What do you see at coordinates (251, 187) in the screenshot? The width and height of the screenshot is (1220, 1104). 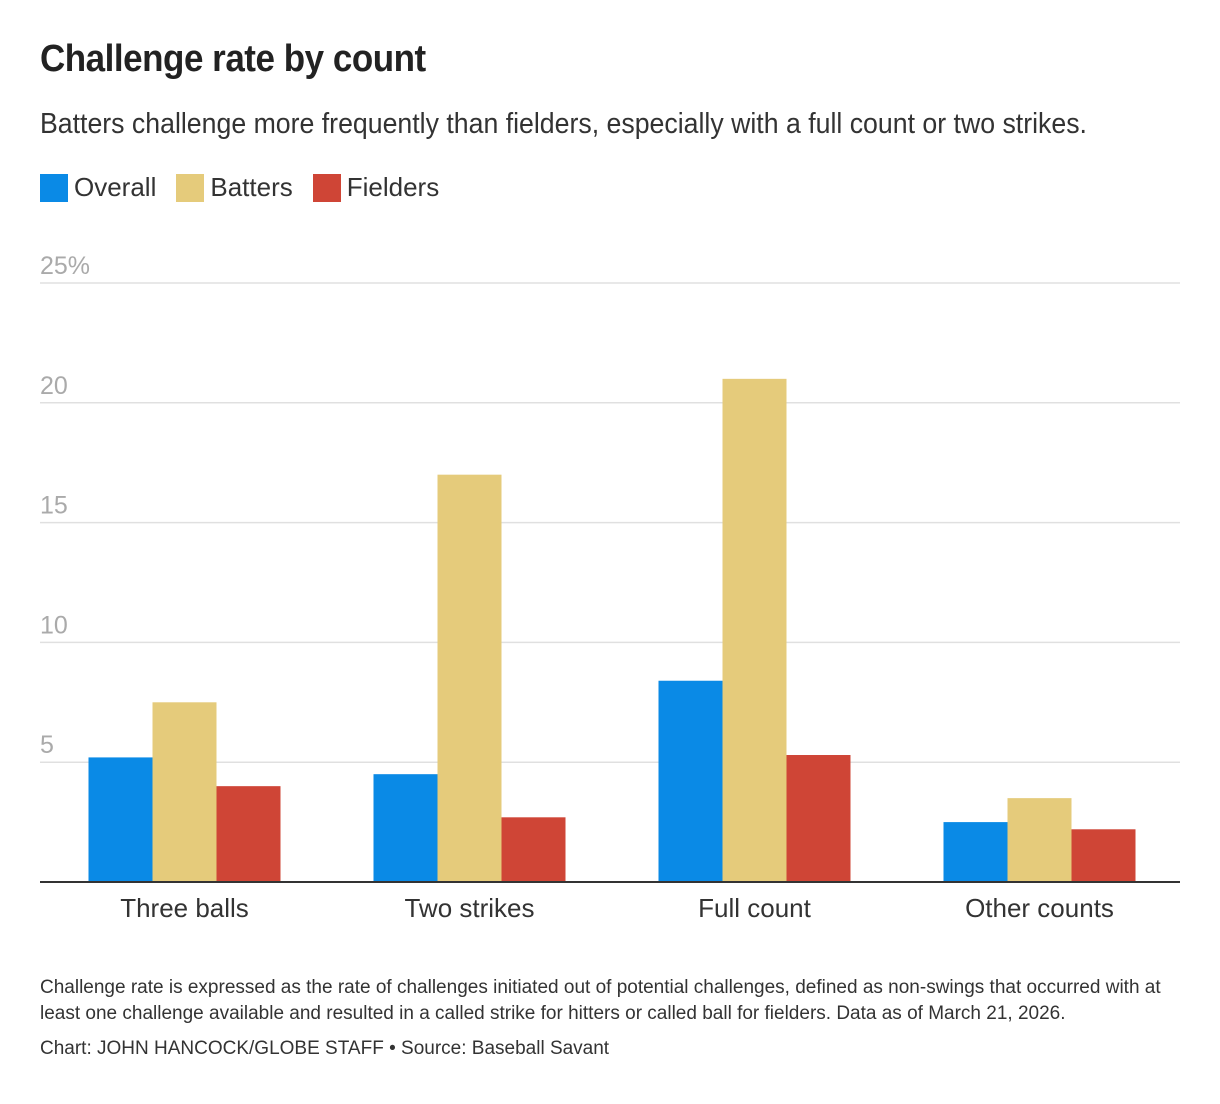 I see `legend-label: Batters` at bounding box center [251, 187].